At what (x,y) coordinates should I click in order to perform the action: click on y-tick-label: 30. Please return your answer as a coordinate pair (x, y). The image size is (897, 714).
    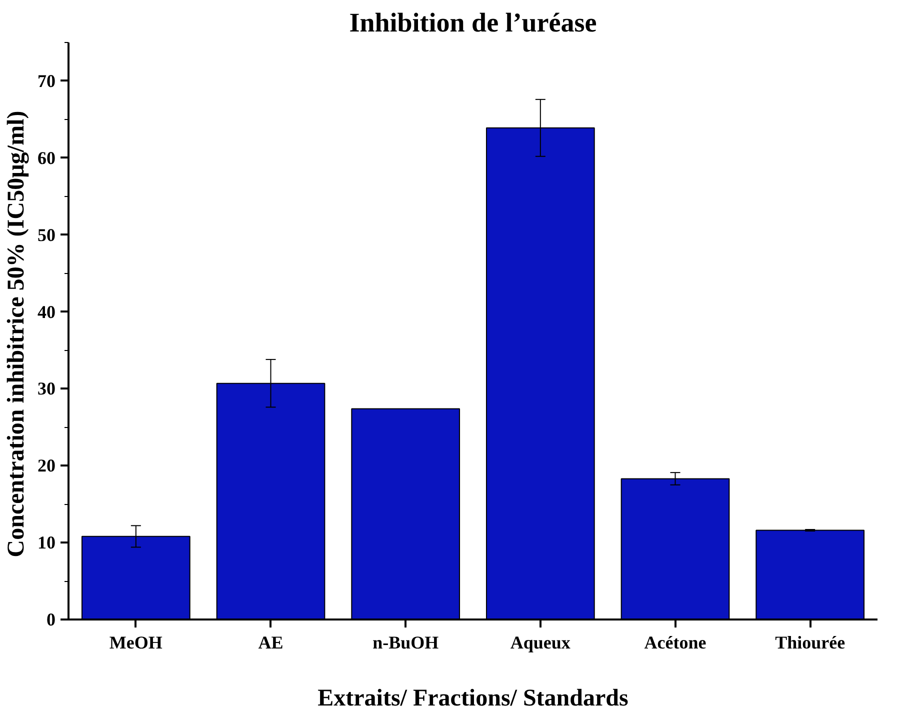
    Looking at the image, I should click on (47, 388).